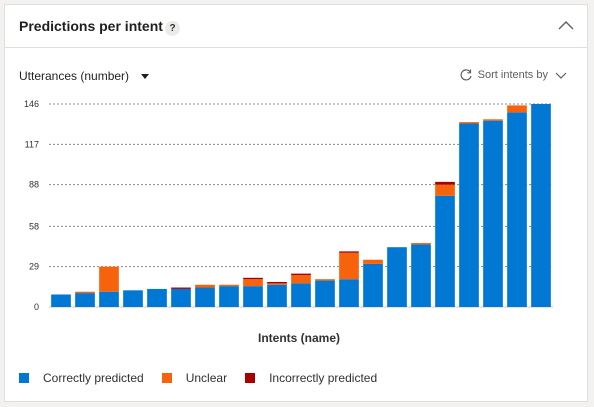 This screenshot has width=594, height=407. I want to click on legend-item-unclear: Unclear, so click(194, 378).